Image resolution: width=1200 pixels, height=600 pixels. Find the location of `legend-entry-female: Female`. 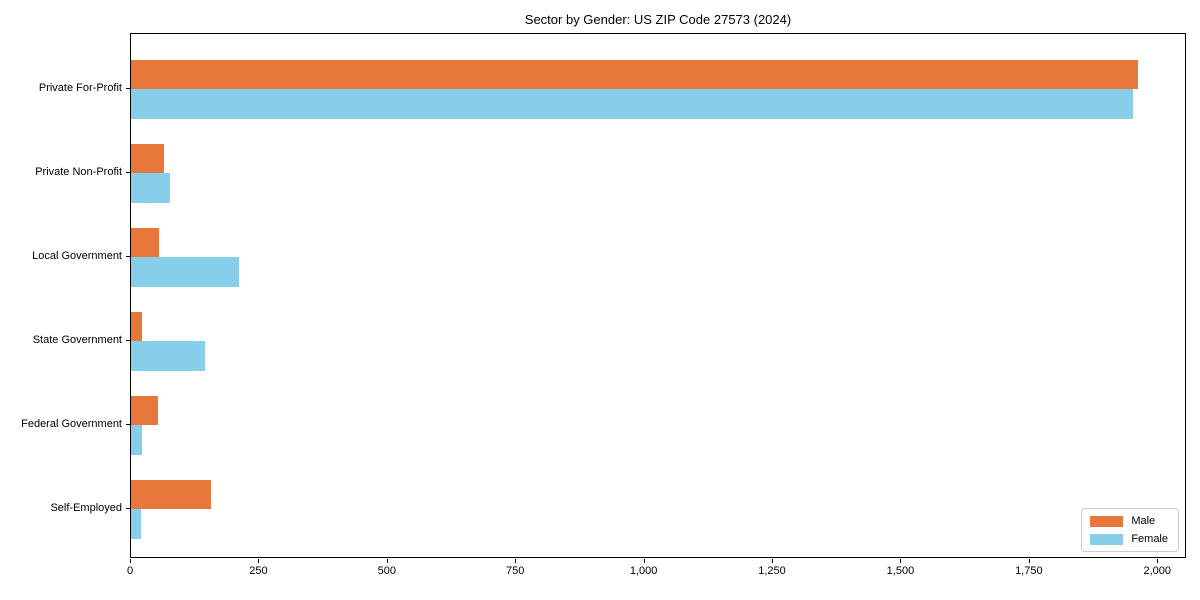

legend-entry-female: Female is located at coordinates (1129, 539).